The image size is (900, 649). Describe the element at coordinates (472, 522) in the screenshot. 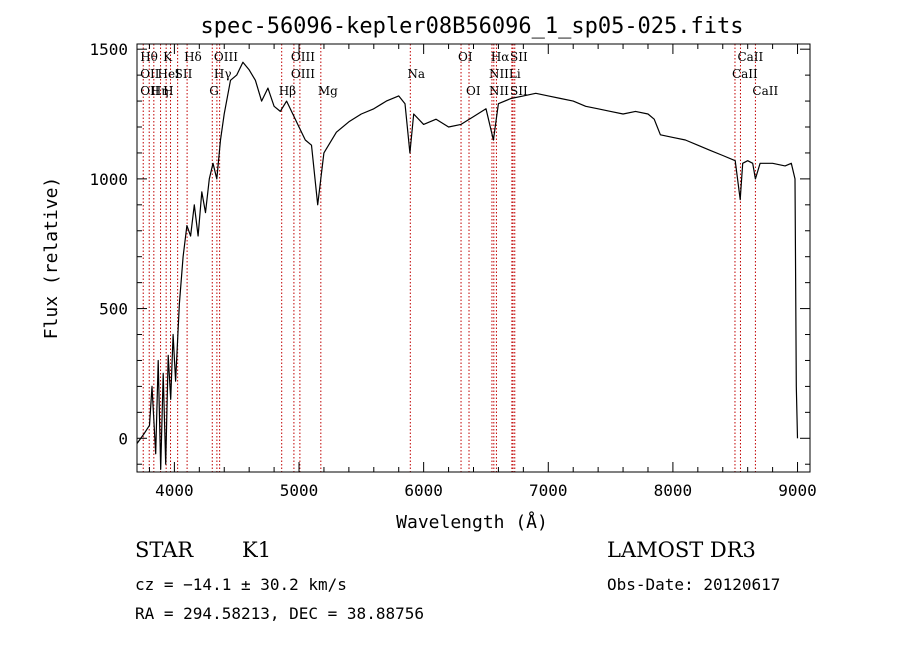

I see `x-axis-label: Wavelength (Å)` at that location.